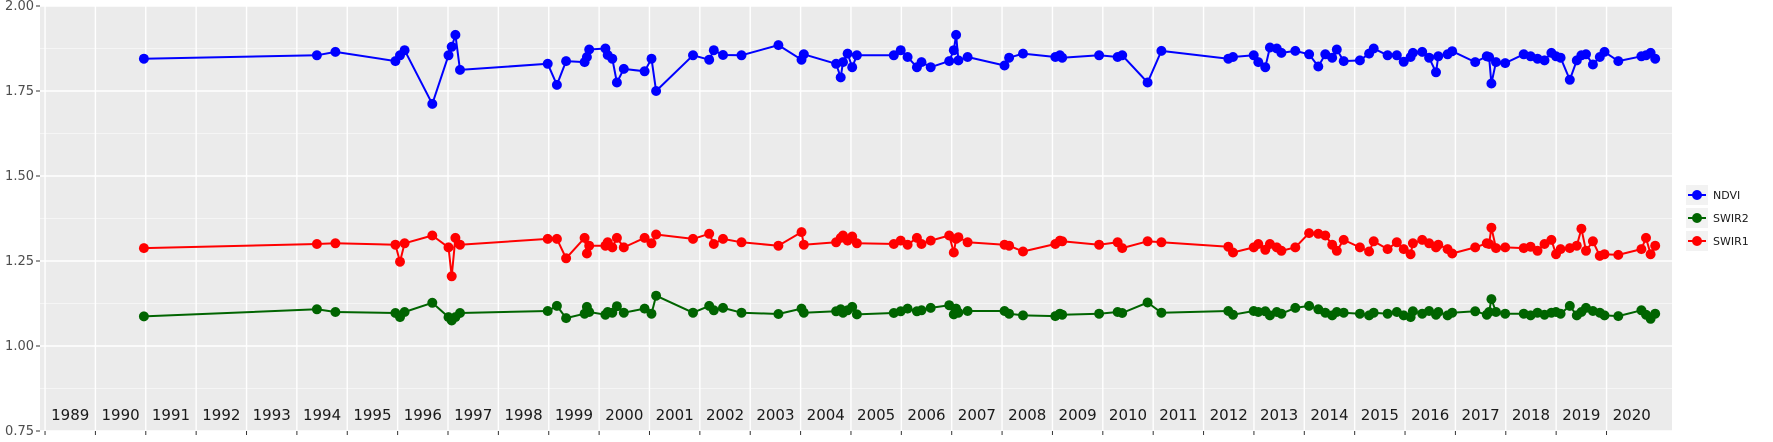  Describe the element at coordinates (19, 261) in the screenshot. I see `y-tick-label: 1.25` at that location.